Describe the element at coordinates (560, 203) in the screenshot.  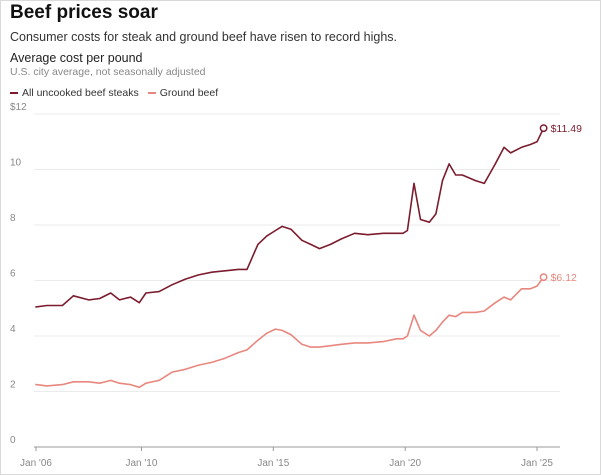
I see `label-layer: $11.49 $6.12` at that location.